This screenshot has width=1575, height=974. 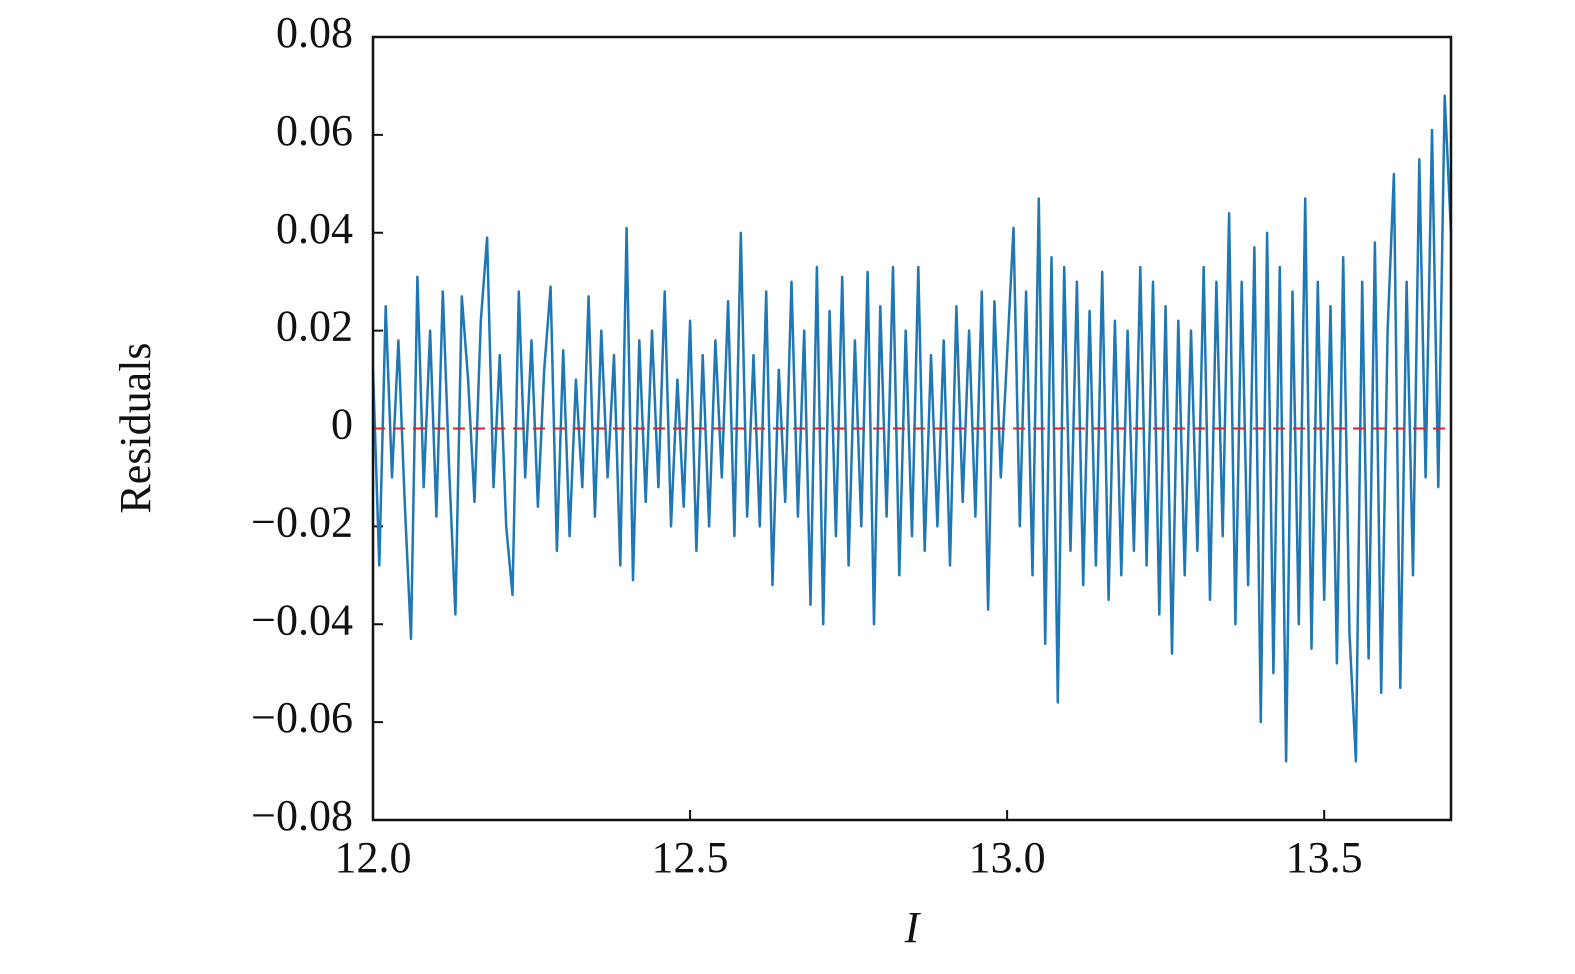 I want to click on y-tick-label: −0.08, so click(x=302, y=815).